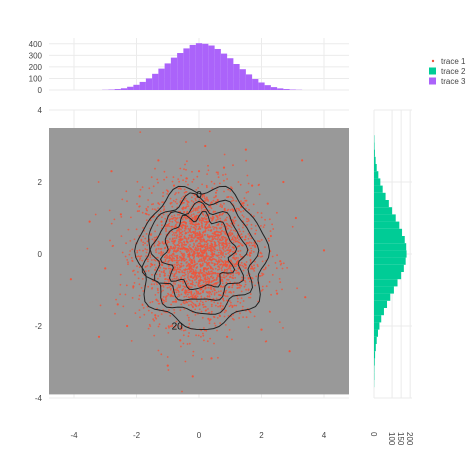 The height and width of the screenshot is (474, 474). I want to click on legend-item: trace 3, so click(447, 81).